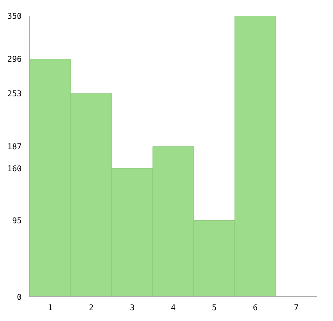 Image resolution: width=333 pixels, height=321 pixels. What do you see at coordinates (15, 16) in the screenshot?
I see `y-tick-label: 350` at bounding box center [15, 16].